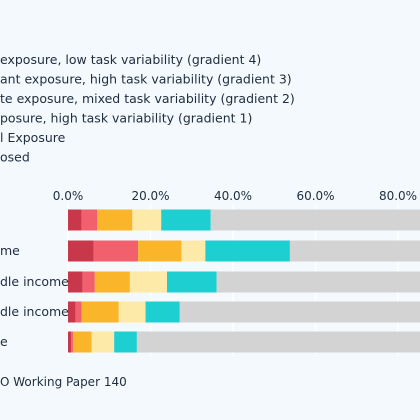 Image resolution: width=420 pixels, height=420 pixels. Describe the element at coordinates (34, 296) in the screenshot. I see `category-labels: me dle income dle income e` at that location.